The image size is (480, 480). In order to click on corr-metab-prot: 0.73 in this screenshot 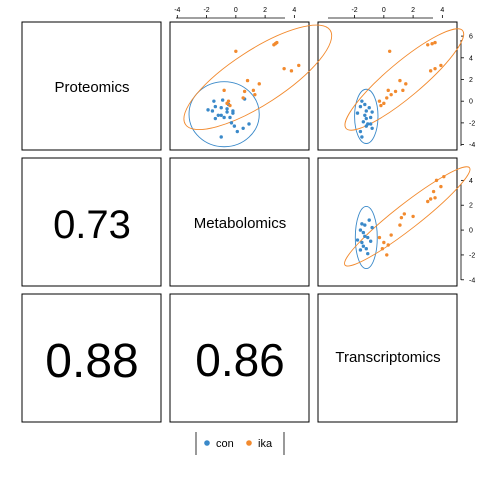, I will do `click(92, 225)`.